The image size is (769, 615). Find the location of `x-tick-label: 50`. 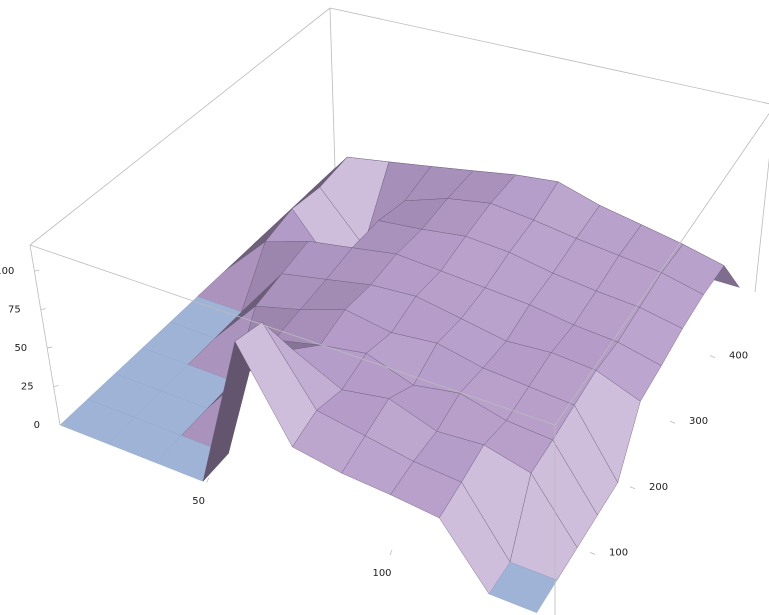

x-tick-label: 50 is located at coordinates (198, 501).